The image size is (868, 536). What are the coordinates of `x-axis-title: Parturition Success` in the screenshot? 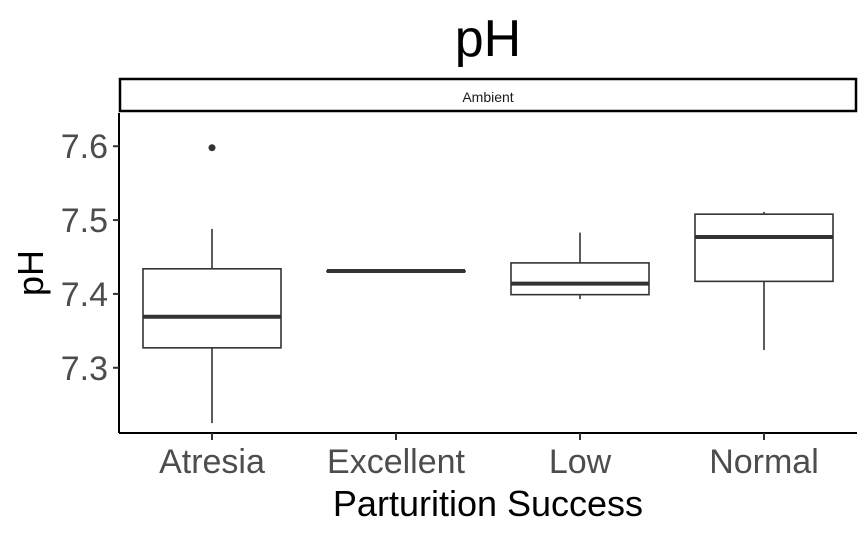 It's located at (488, 503).